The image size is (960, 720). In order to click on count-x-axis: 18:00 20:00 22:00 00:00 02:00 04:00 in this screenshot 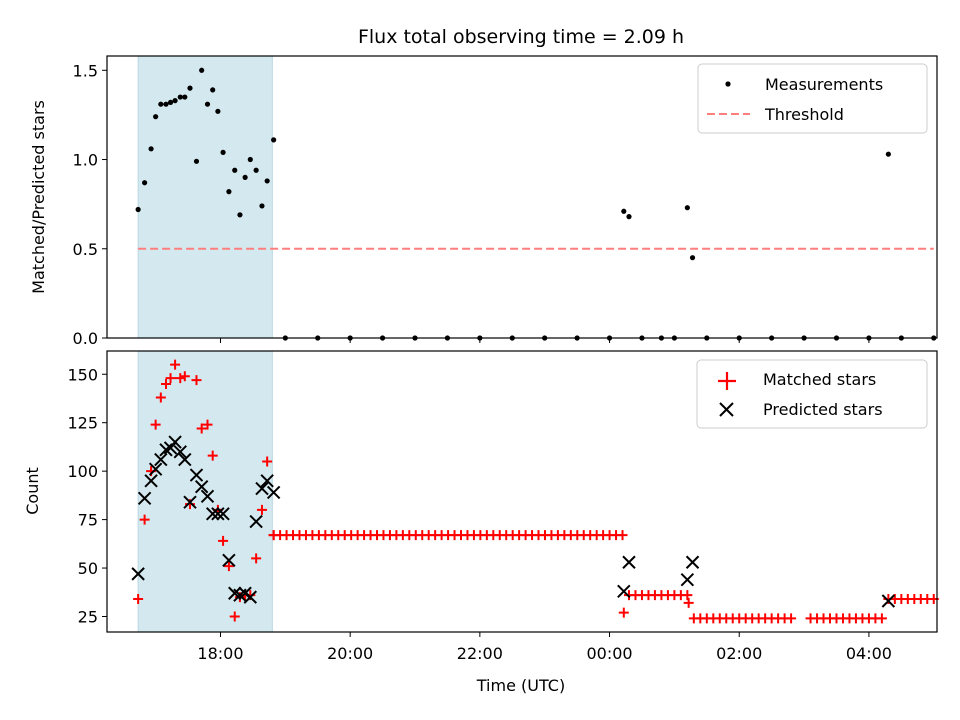, I will do `click(544, 647)`.